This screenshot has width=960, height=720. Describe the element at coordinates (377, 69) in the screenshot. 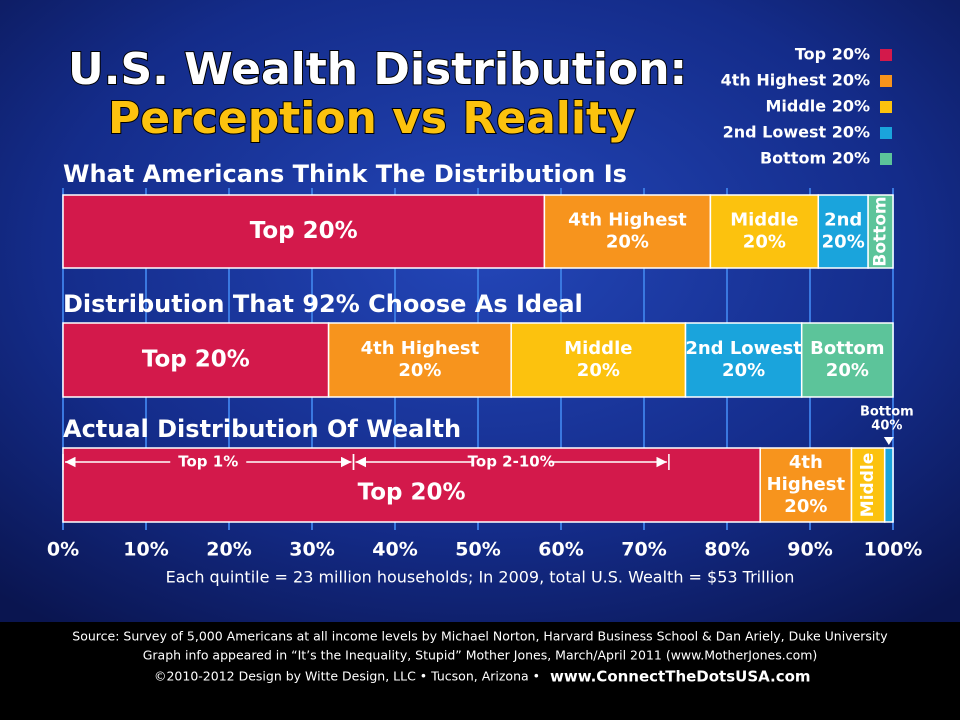

I see `chart-title: U.S. Wealth Distribution:` at that location.